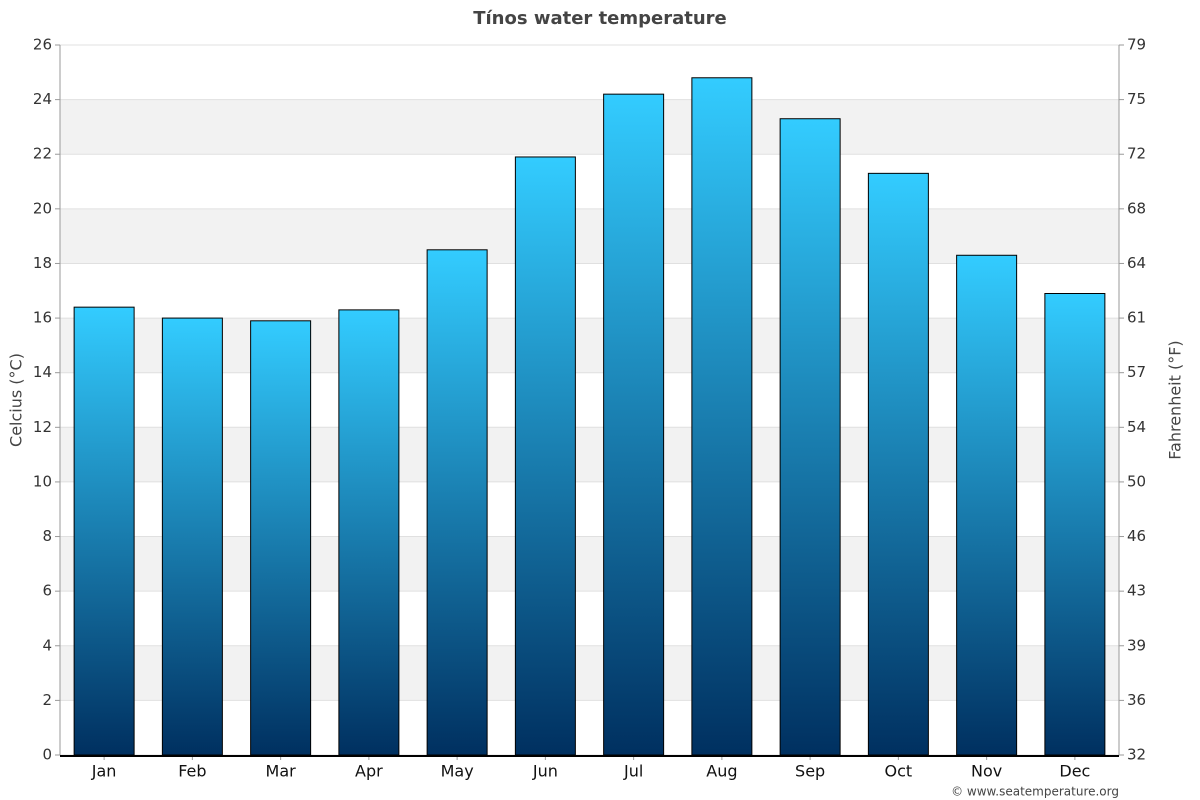  Describe the element at coordinates (42, 481) in the screenshot. I see `y-tick-label: 10` at that location.